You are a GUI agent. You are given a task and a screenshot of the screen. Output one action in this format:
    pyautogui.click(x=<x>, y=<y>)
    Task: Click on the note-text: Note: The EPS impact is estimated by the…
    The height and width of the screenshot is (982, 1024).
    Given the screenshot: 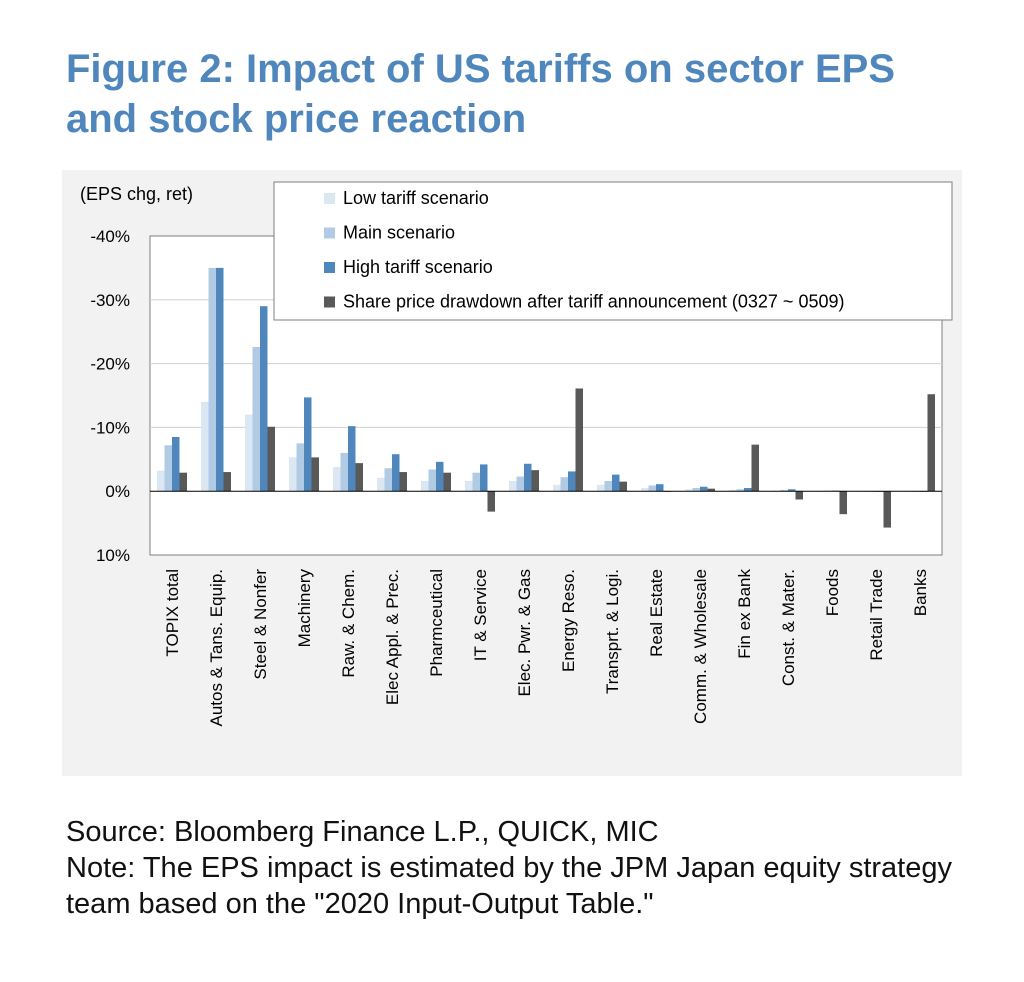 What is the action you would take?
    pyautogui.click(x=509, y=886)
    